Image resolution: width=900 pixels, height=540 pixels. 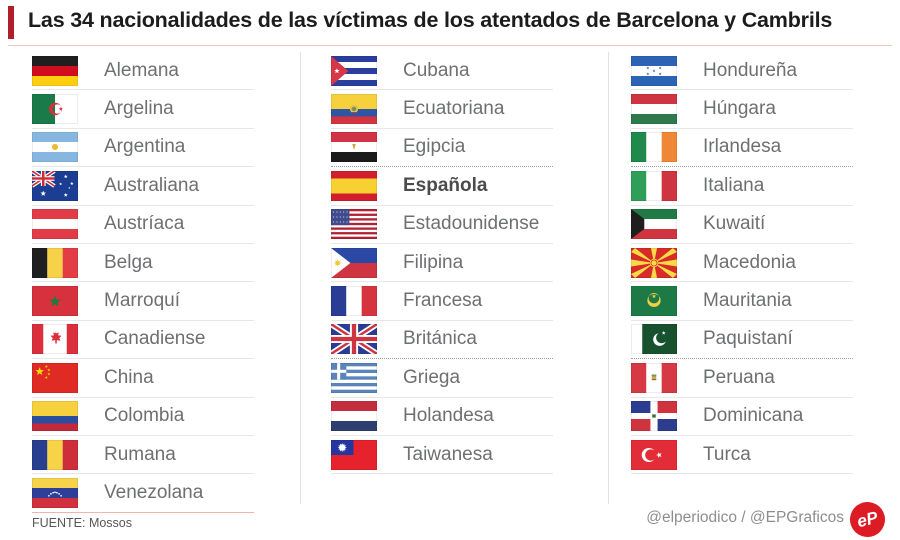 I want to click on elperiodico-logo-icon: eP, so click(x=867, y=519).